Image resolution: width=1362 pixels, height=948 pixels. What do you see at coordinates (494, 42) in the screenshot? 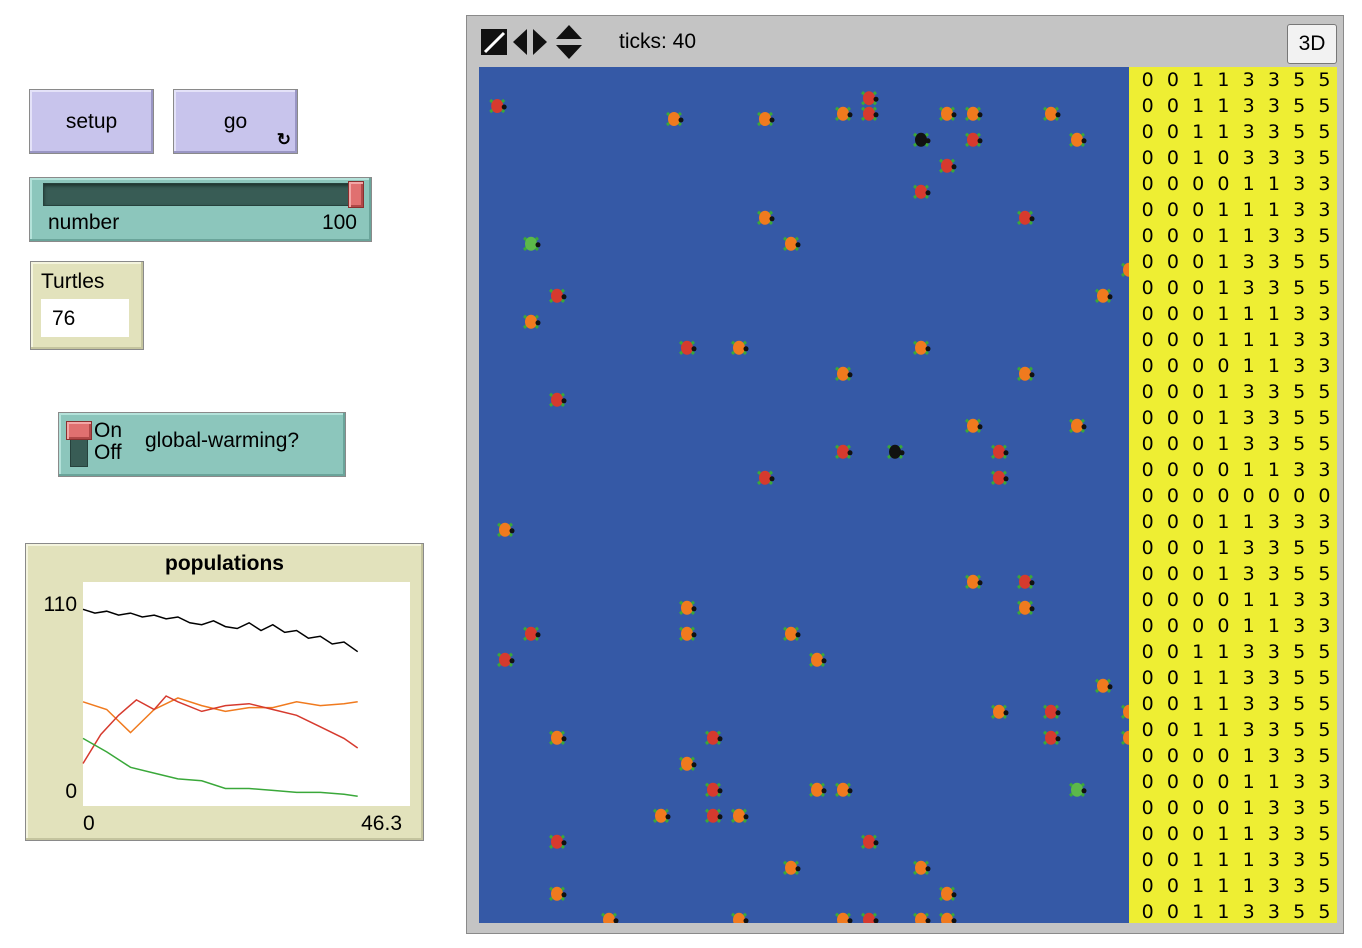
I see `resize-icon` at bounding box center [494, 42].